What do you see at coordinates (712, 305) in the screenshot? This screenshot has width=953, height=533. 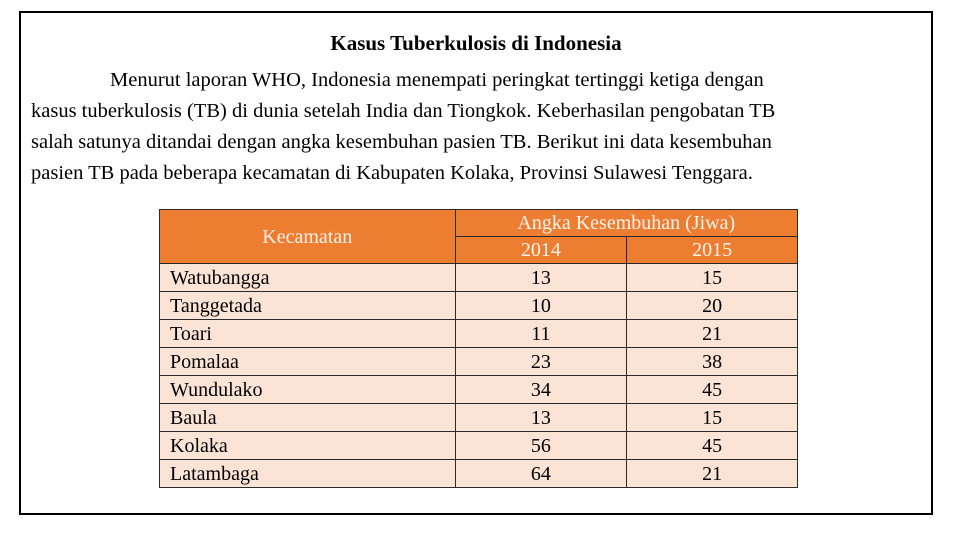 I see `cell-2015: 20` at bounding box center [712, 305].